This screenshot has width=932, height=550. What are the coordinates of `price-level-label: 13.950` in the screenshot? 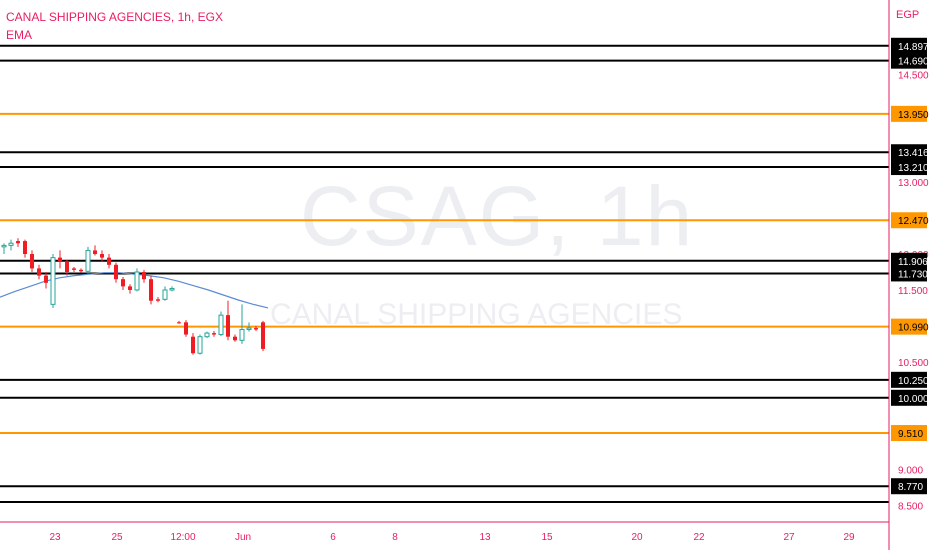 It's located at (913, 115).